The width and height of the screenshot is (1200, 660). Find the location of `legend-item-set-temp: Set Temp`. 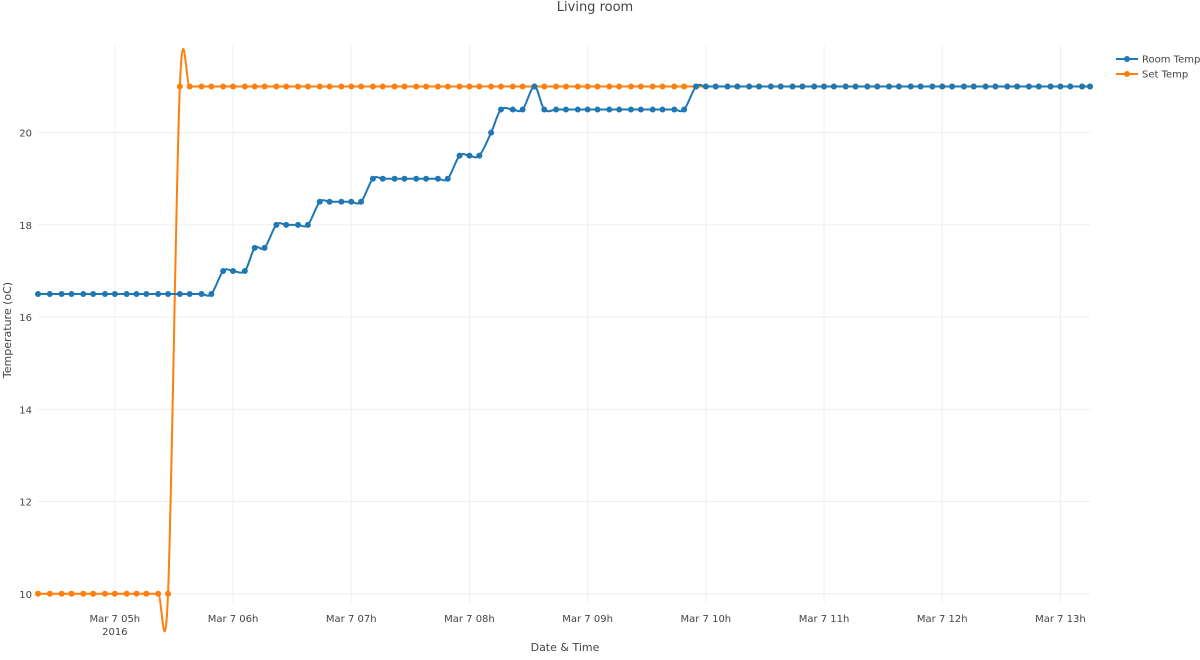

legend-item-set-temp: Set Temp is located at coordinates (1152, 75).